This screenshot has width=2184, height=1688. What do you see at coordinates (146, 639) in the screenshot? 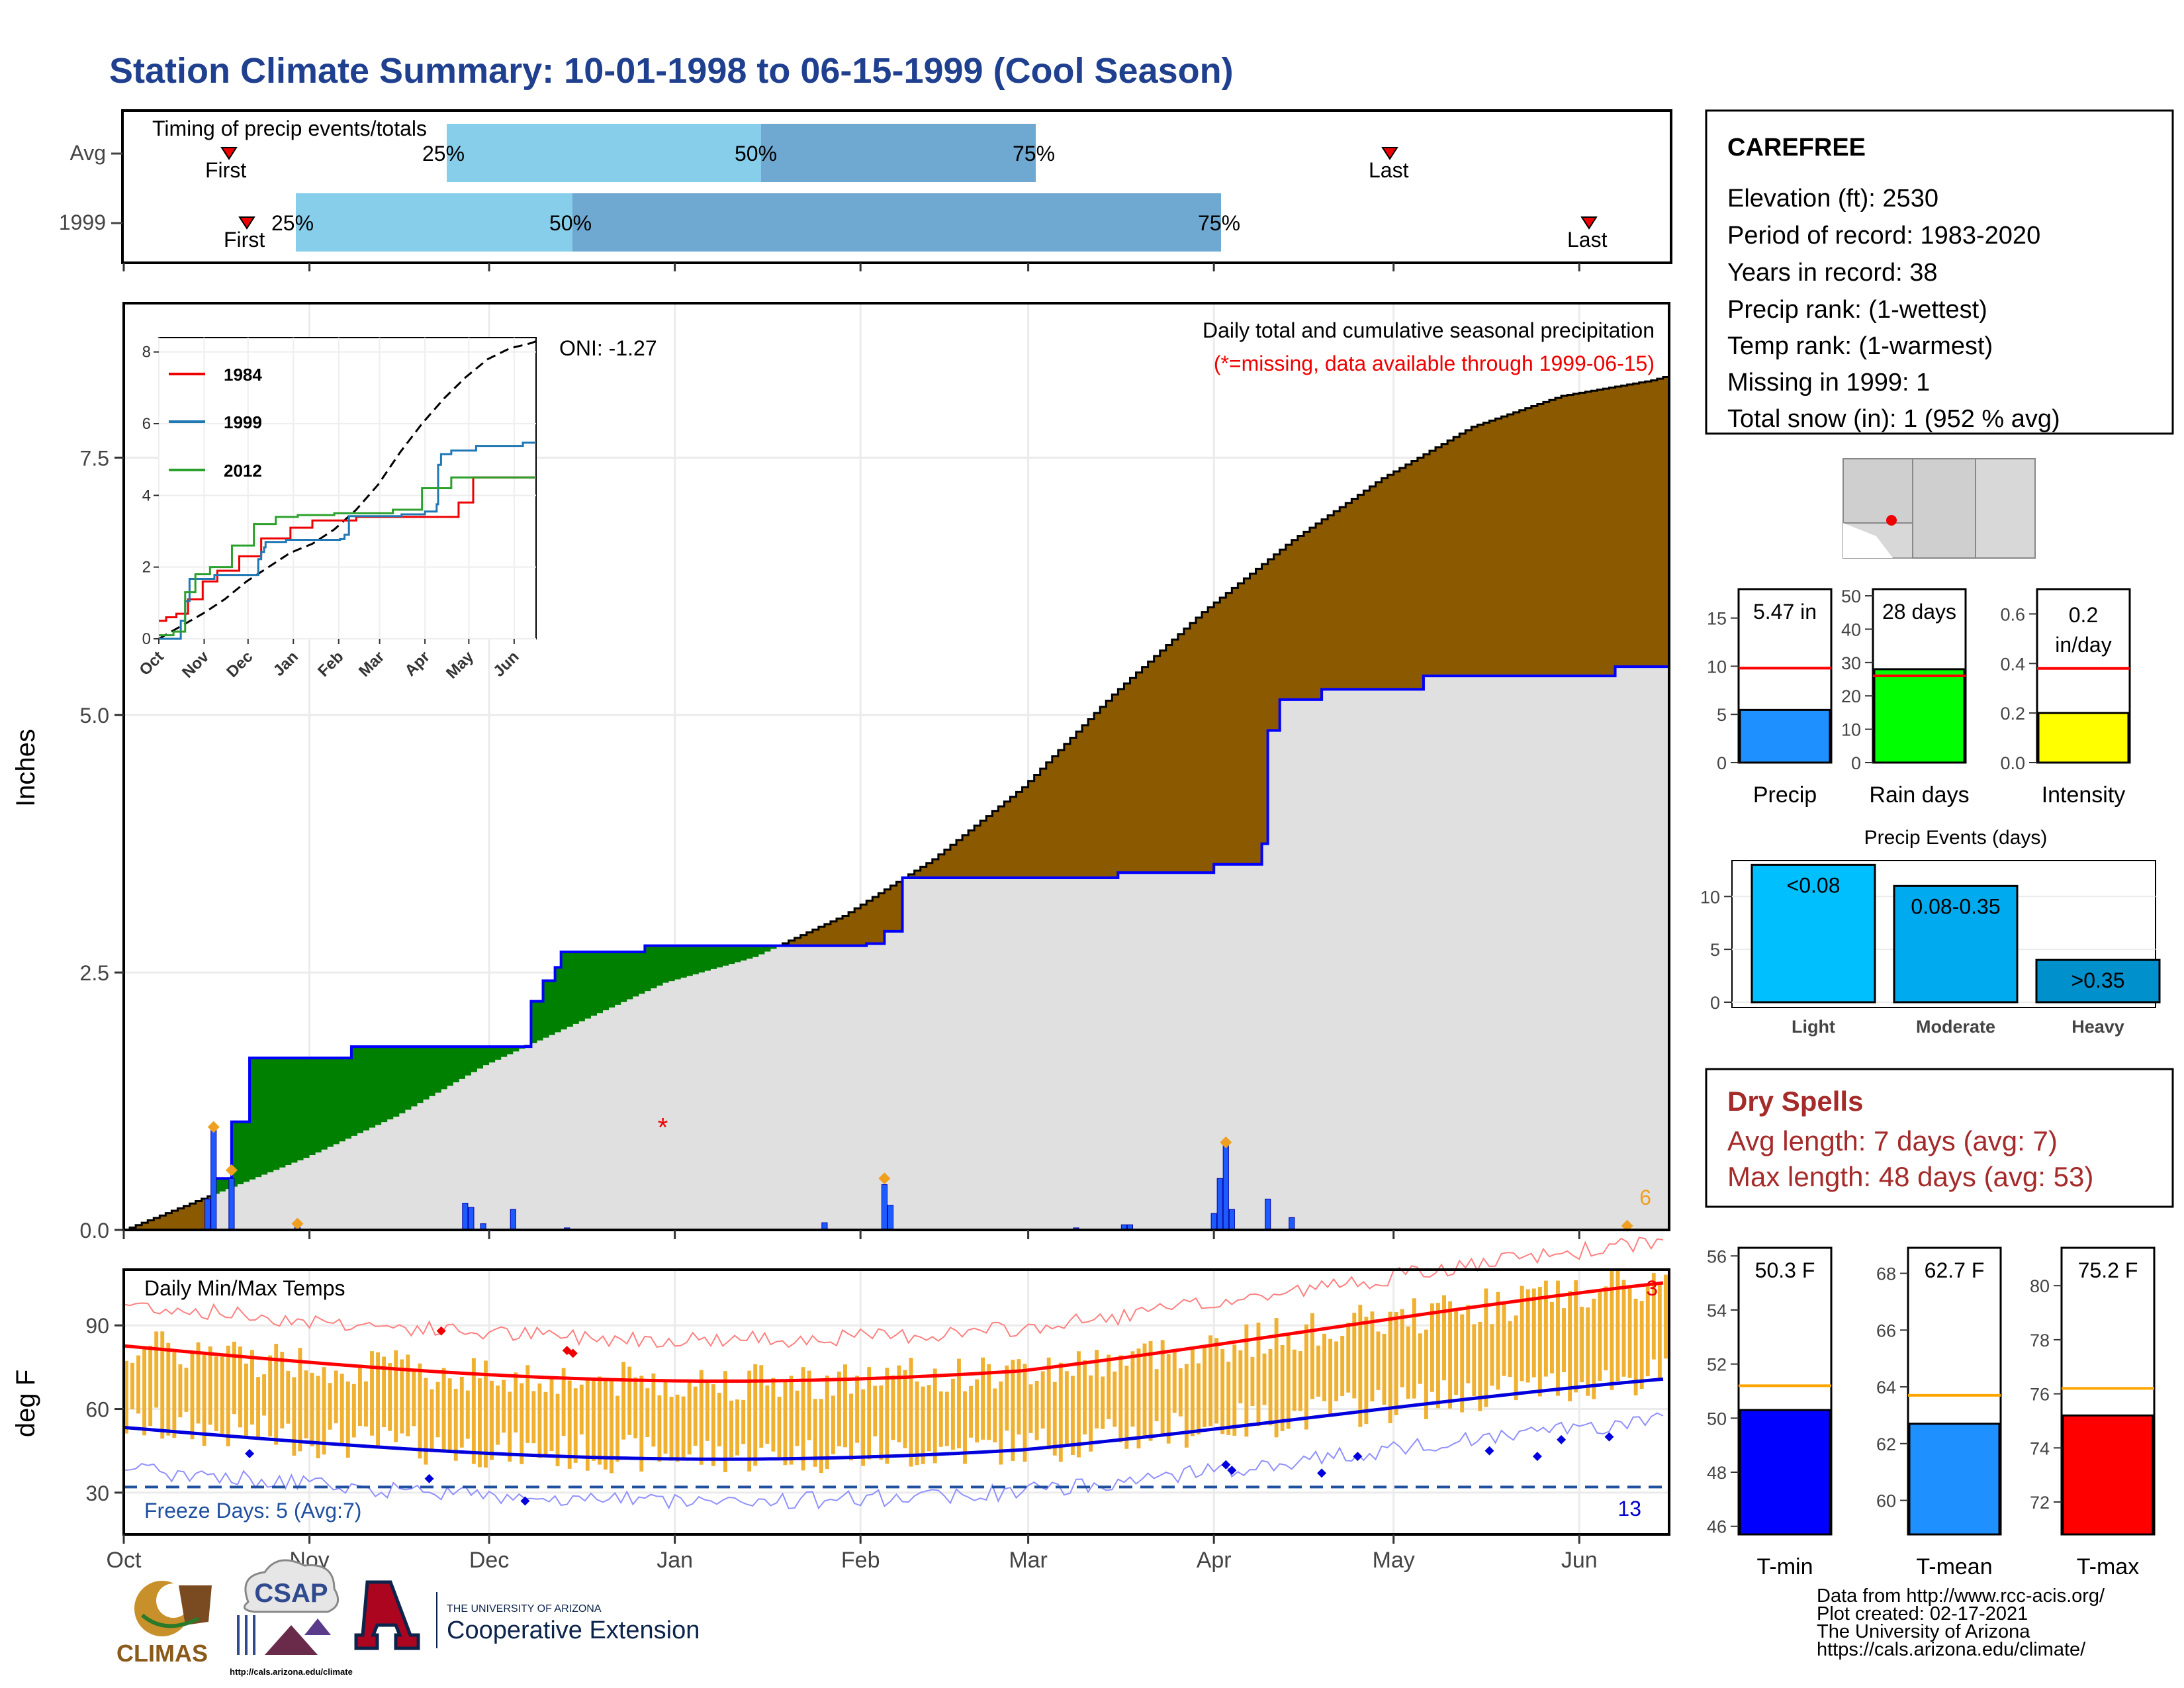
I see `inset-ytick: 0` at bounding box center [146, 639].